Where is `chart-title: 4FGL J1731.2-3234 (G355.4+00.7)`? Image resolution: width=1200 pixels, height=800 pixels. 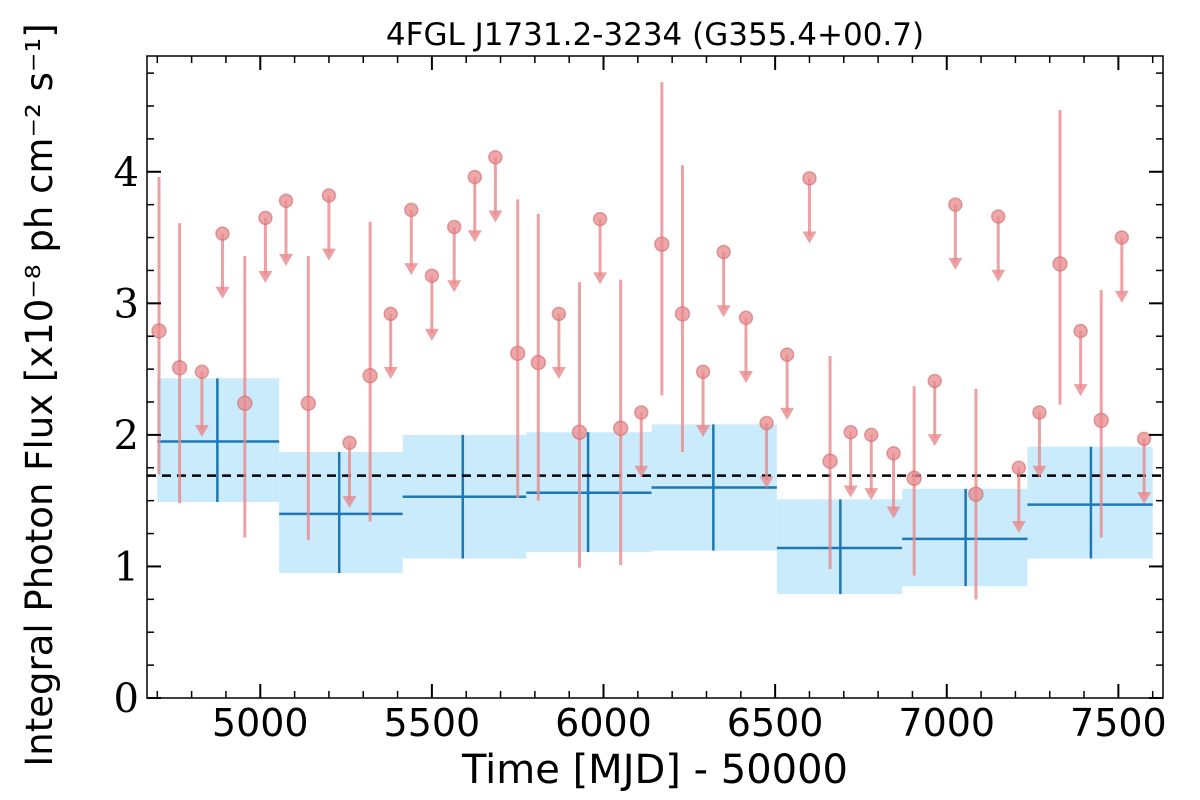
chart-title: 4FGL J1731.2-3234 (G355.4+00.7) is located at coordinates (655, 35).